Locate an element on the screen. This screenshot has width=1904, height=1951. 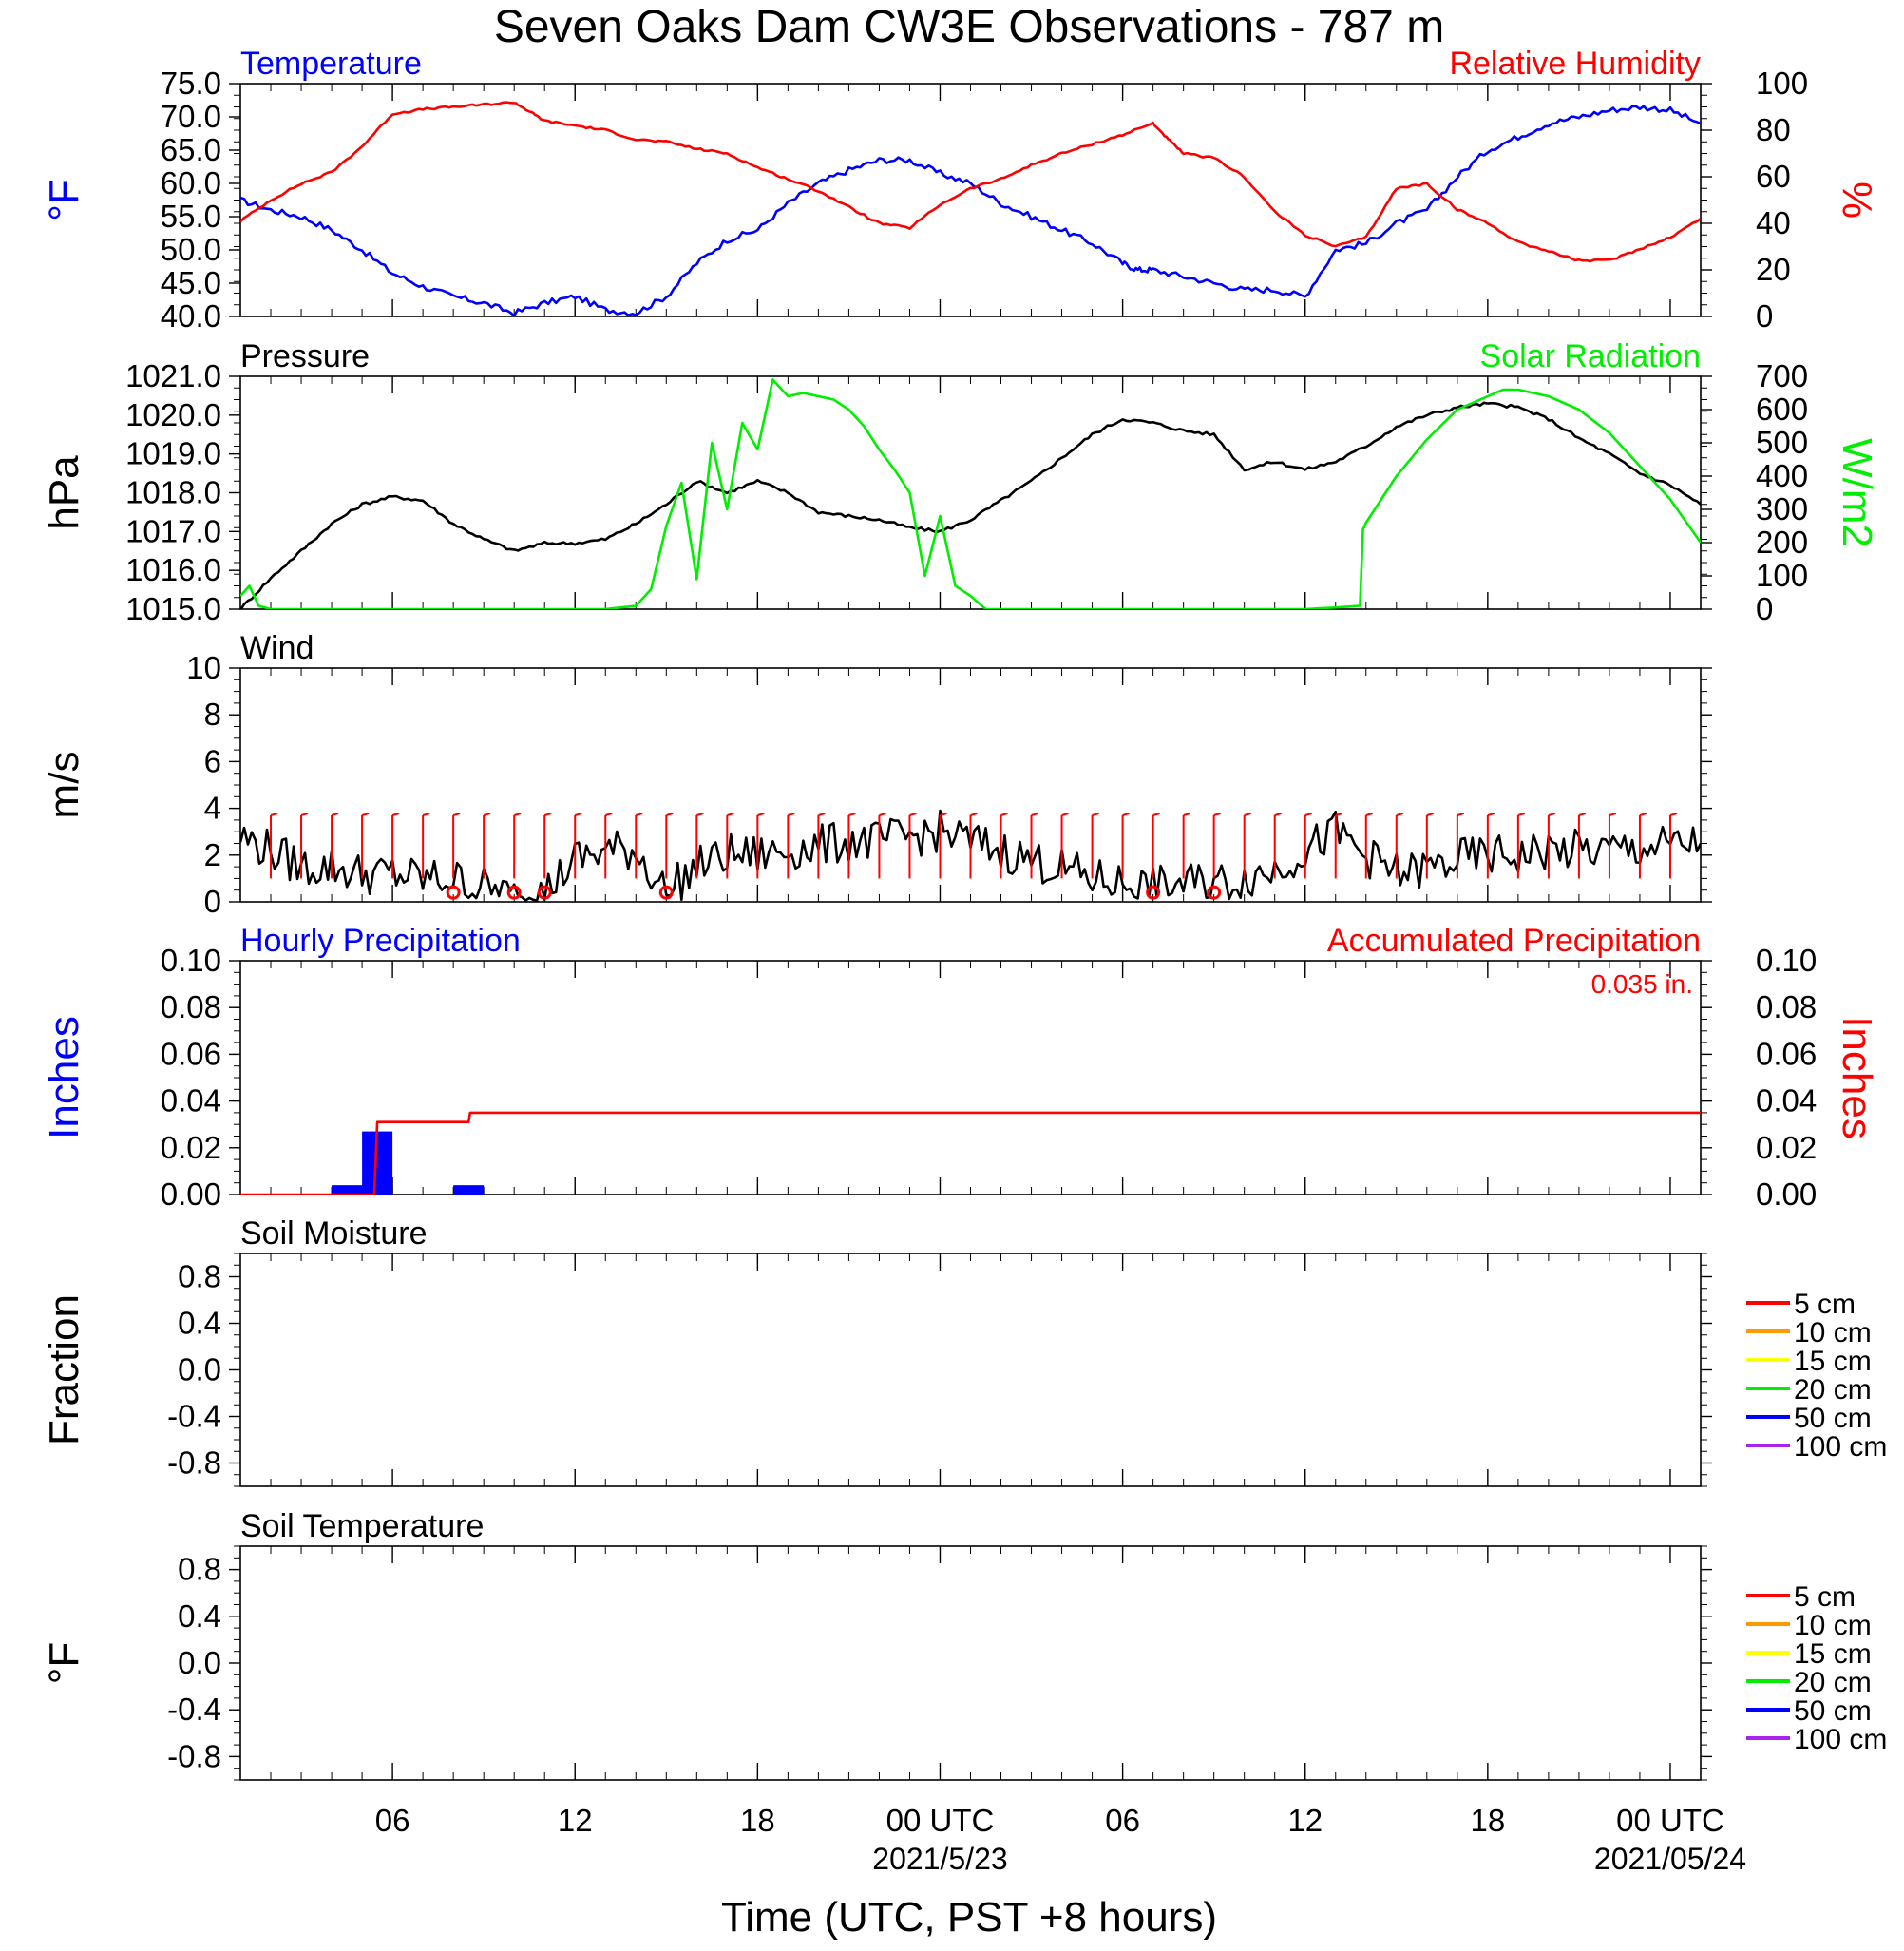
panel-2: 0 2 4 6 8 10 Wind m/s is located at coordinates (876, 774).